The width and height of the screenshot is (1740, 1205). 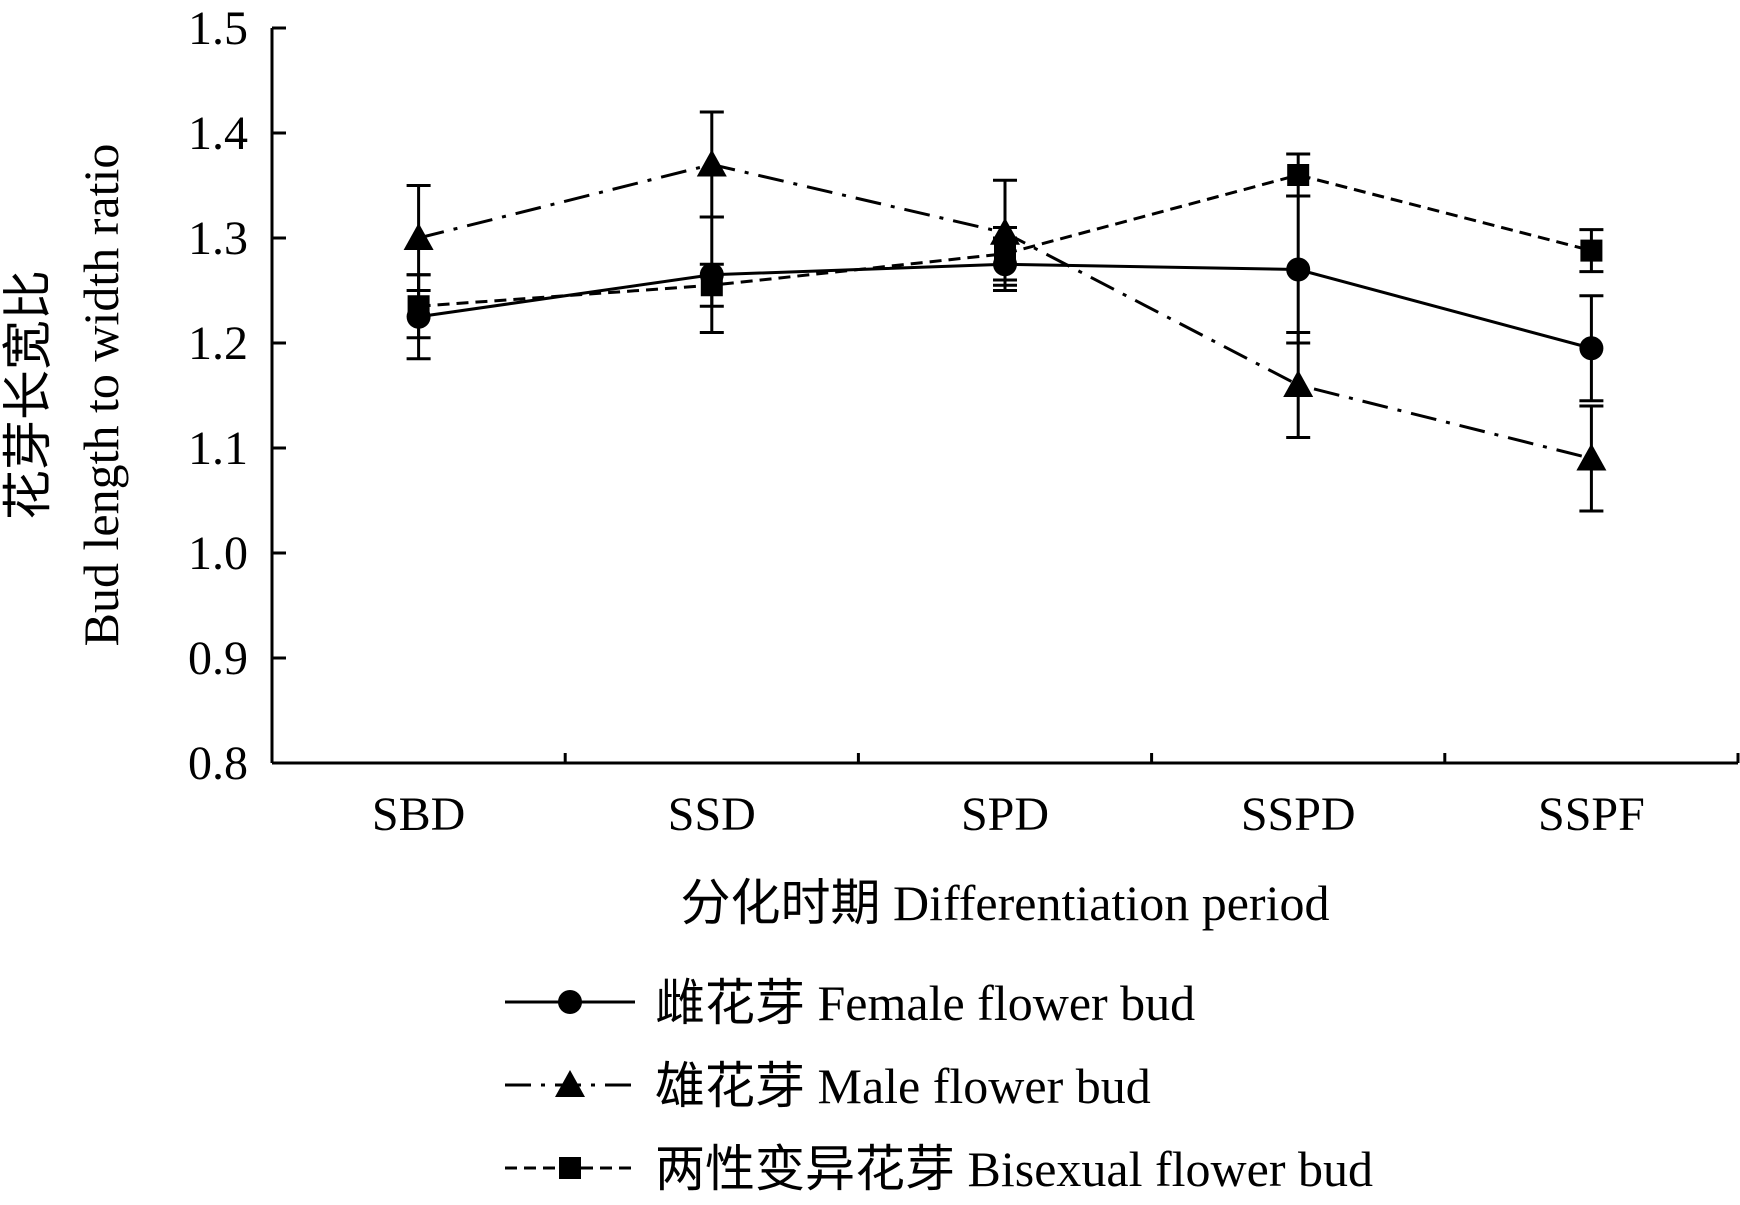 What do you see at coordinates (218, 343) in the screenshot?
I see `y-tick-label: 1.2` at bounding box center [218, 343].